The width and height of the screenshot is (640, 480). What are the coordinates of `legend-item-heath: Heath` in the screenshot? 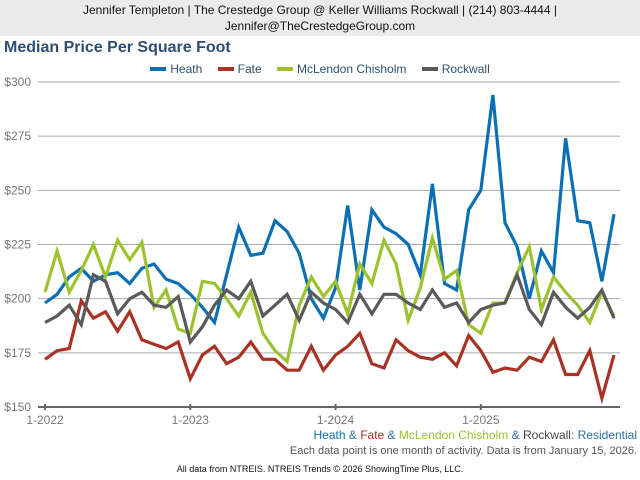 It's located at (176, 69).